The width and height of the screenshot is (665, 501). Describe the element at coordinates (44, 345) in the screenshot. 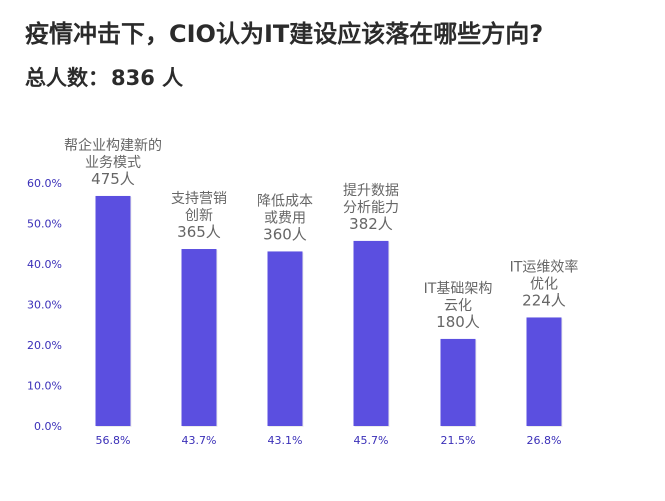

I see `y-tick-label: 20.0%` at that location.